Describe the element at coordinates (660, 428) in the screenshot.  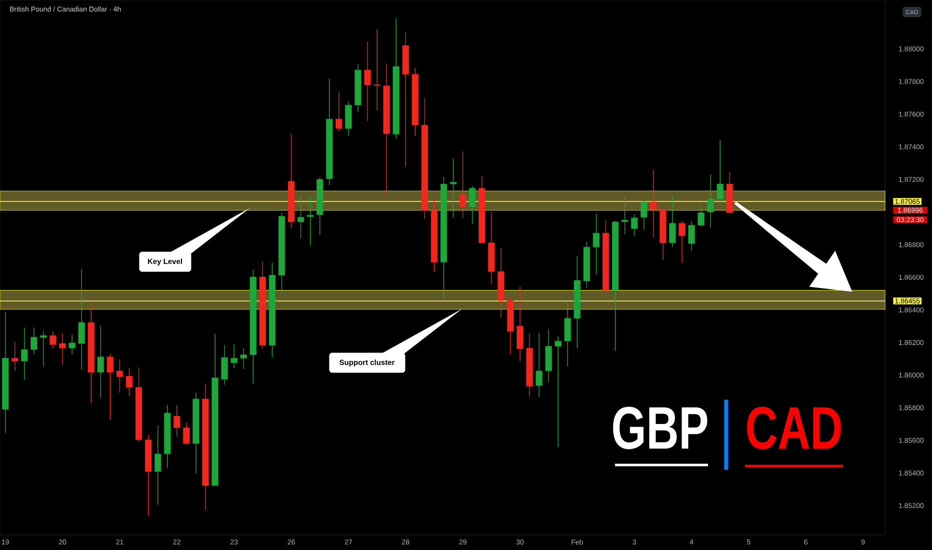
I see `annotation: GBP` at that location.